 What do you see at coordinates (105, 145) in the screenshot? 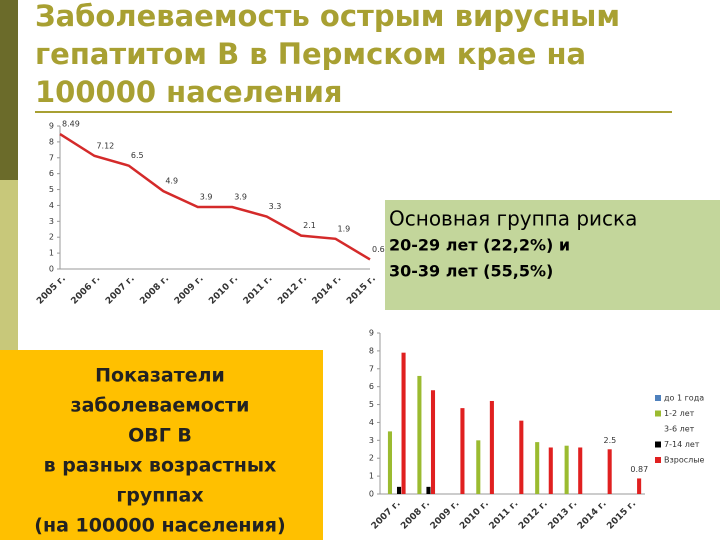
I see `data-label: 7.12` at bounding box center [105, 145].